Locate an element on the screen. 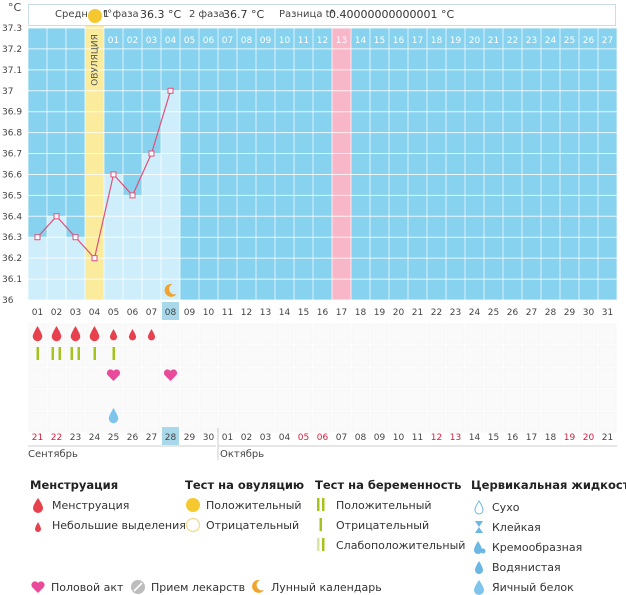 This screenshot has height=595, width=626. phase1-label: 1 фаза is located at coordinates (121, 14).